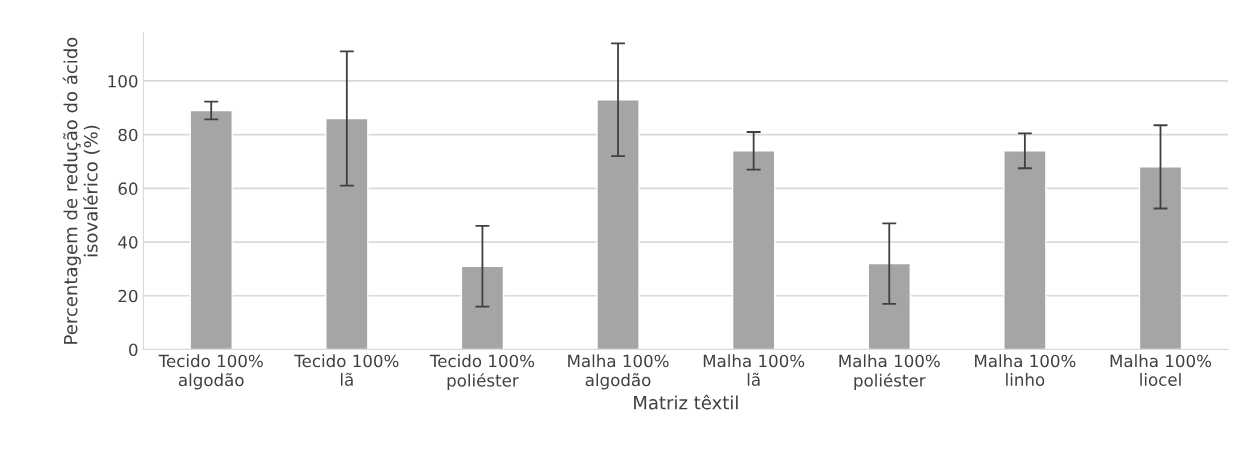 This screenshot has width=1247, height=466. Describe the element at coordinates (128, 188) in the screenshot. I see `y-tick-label: 60` at that location.